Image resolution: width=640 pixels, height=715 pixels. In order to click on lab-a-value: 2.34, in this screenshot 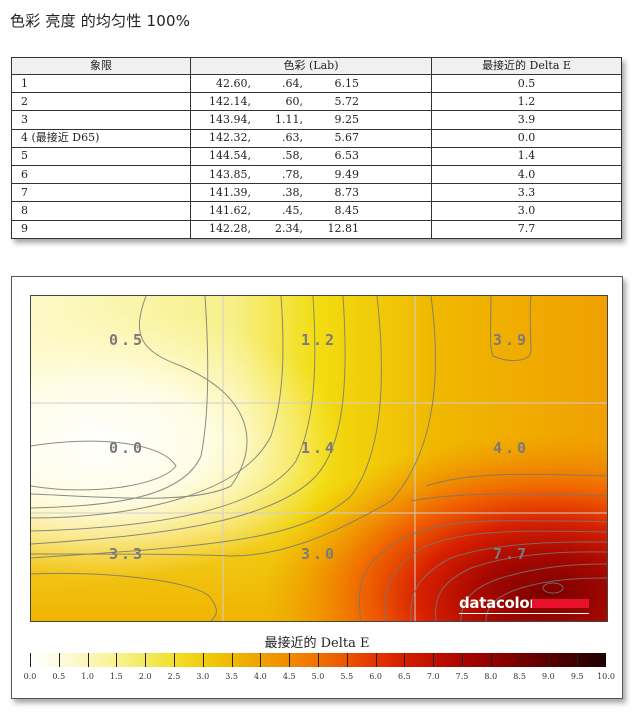, I will do `click(289, 229)`.